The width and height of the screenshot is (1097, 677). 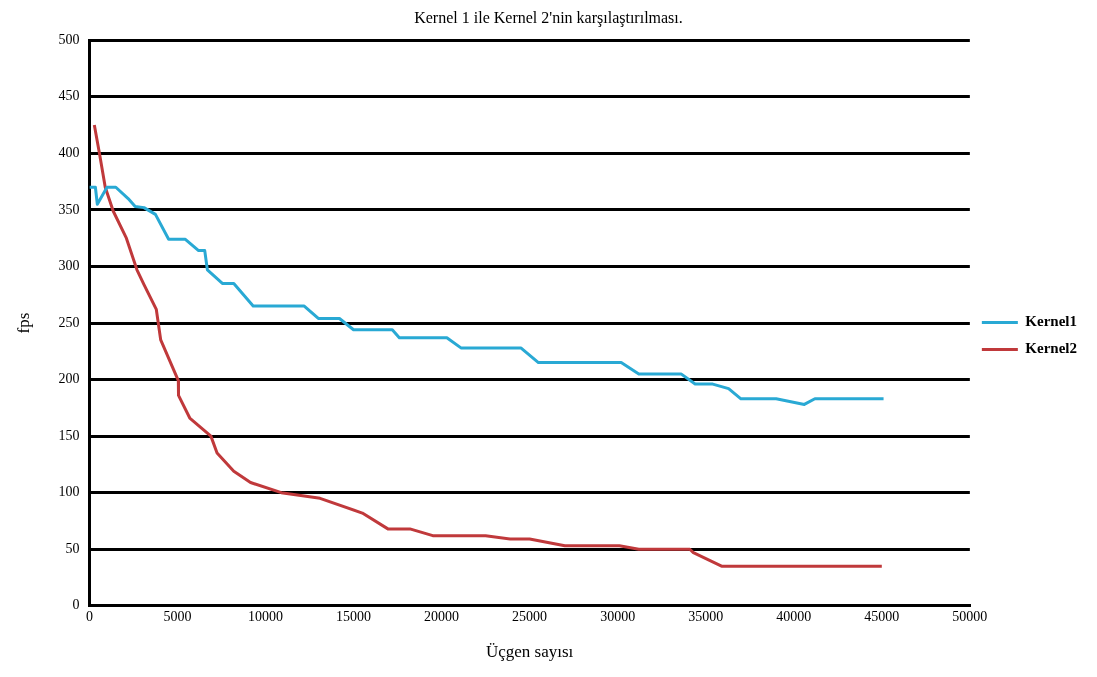 I want to click on x-tick-label: 30000, so click(x=618, y=616).